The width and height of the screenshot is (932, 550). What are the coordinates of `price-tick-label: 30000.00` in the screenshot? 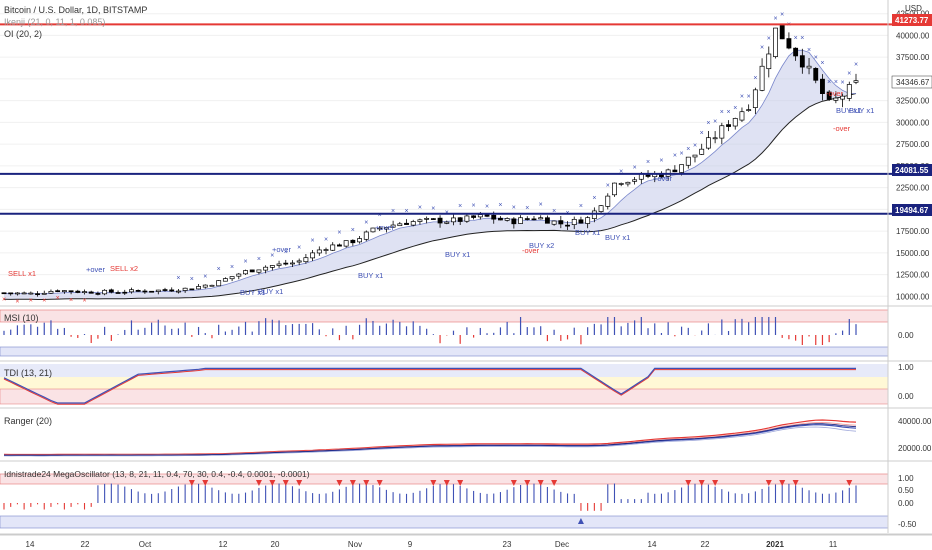 It's located at (913, 122).